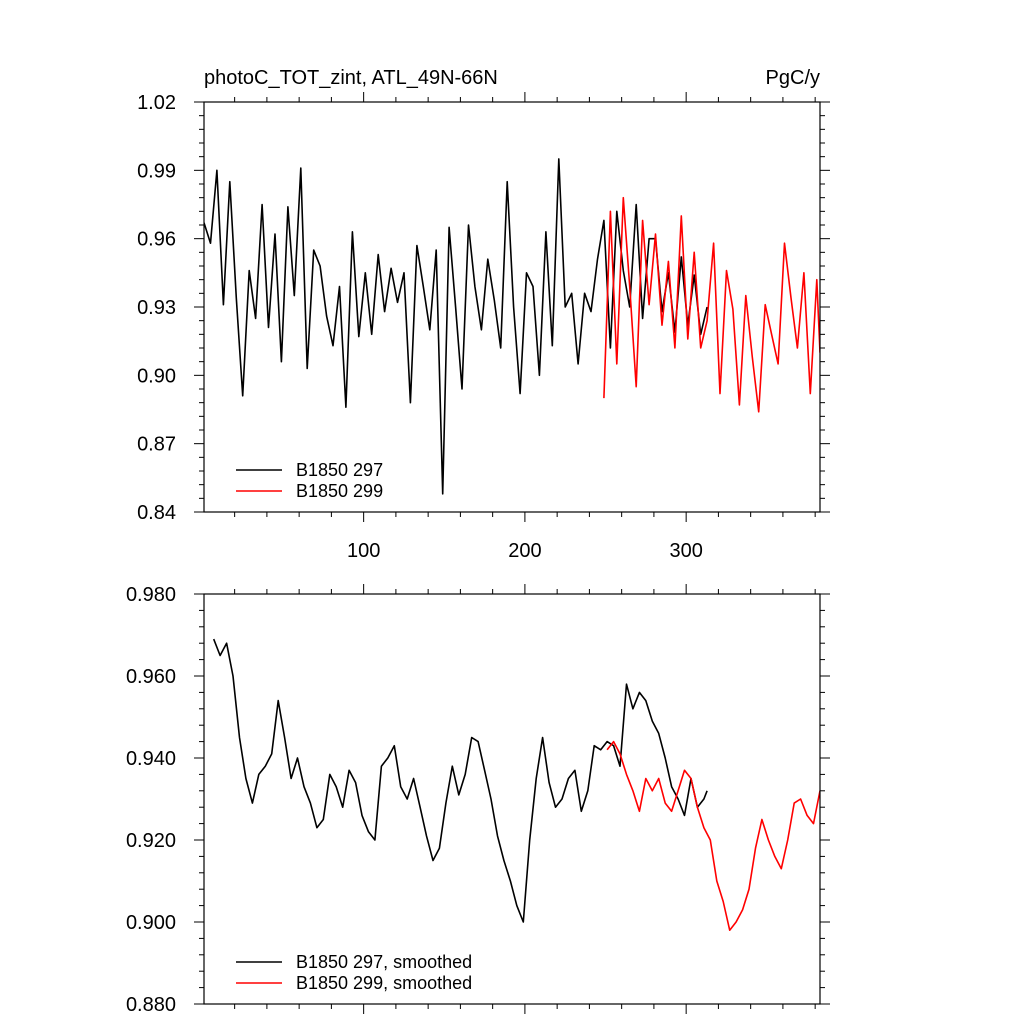 This screenshot has width=1024, height=1024. Describe the element at coordinates (524, 551) in the screenshot. I see `top-xtick-label: 200` at that location.